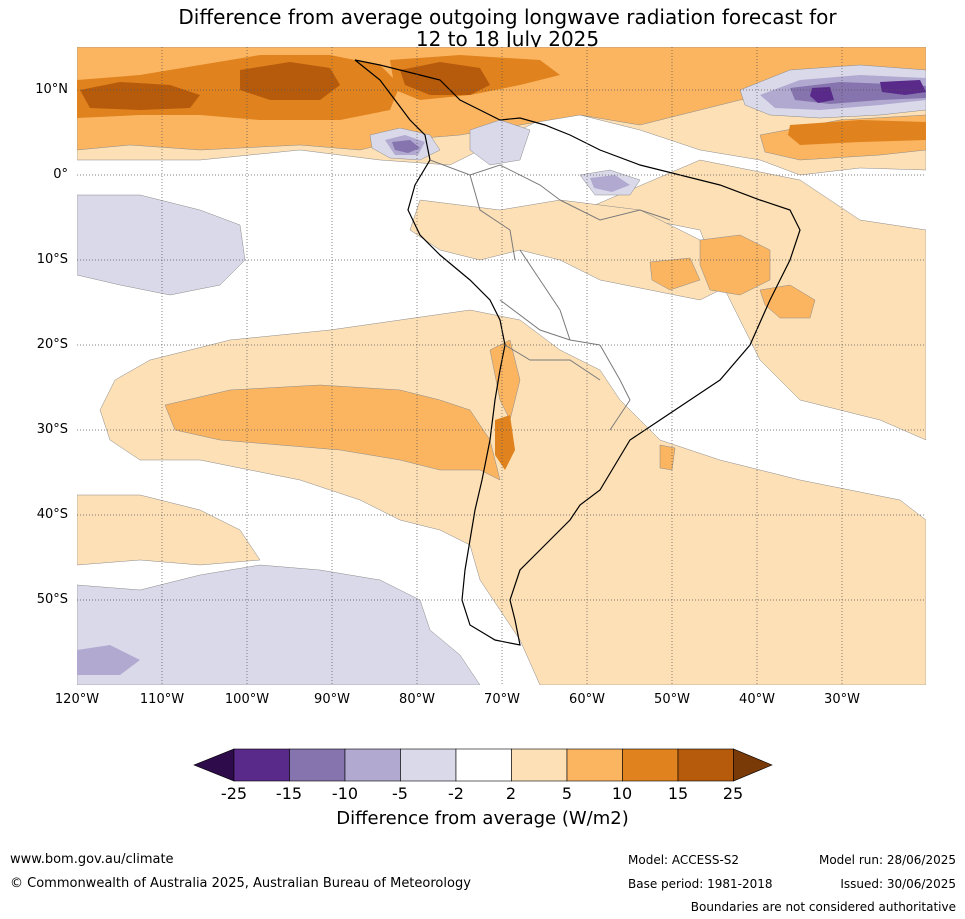  Describe the element at coordinates (622, 793) in the screenshot. I see `colorbar-tick: 10` at that location.